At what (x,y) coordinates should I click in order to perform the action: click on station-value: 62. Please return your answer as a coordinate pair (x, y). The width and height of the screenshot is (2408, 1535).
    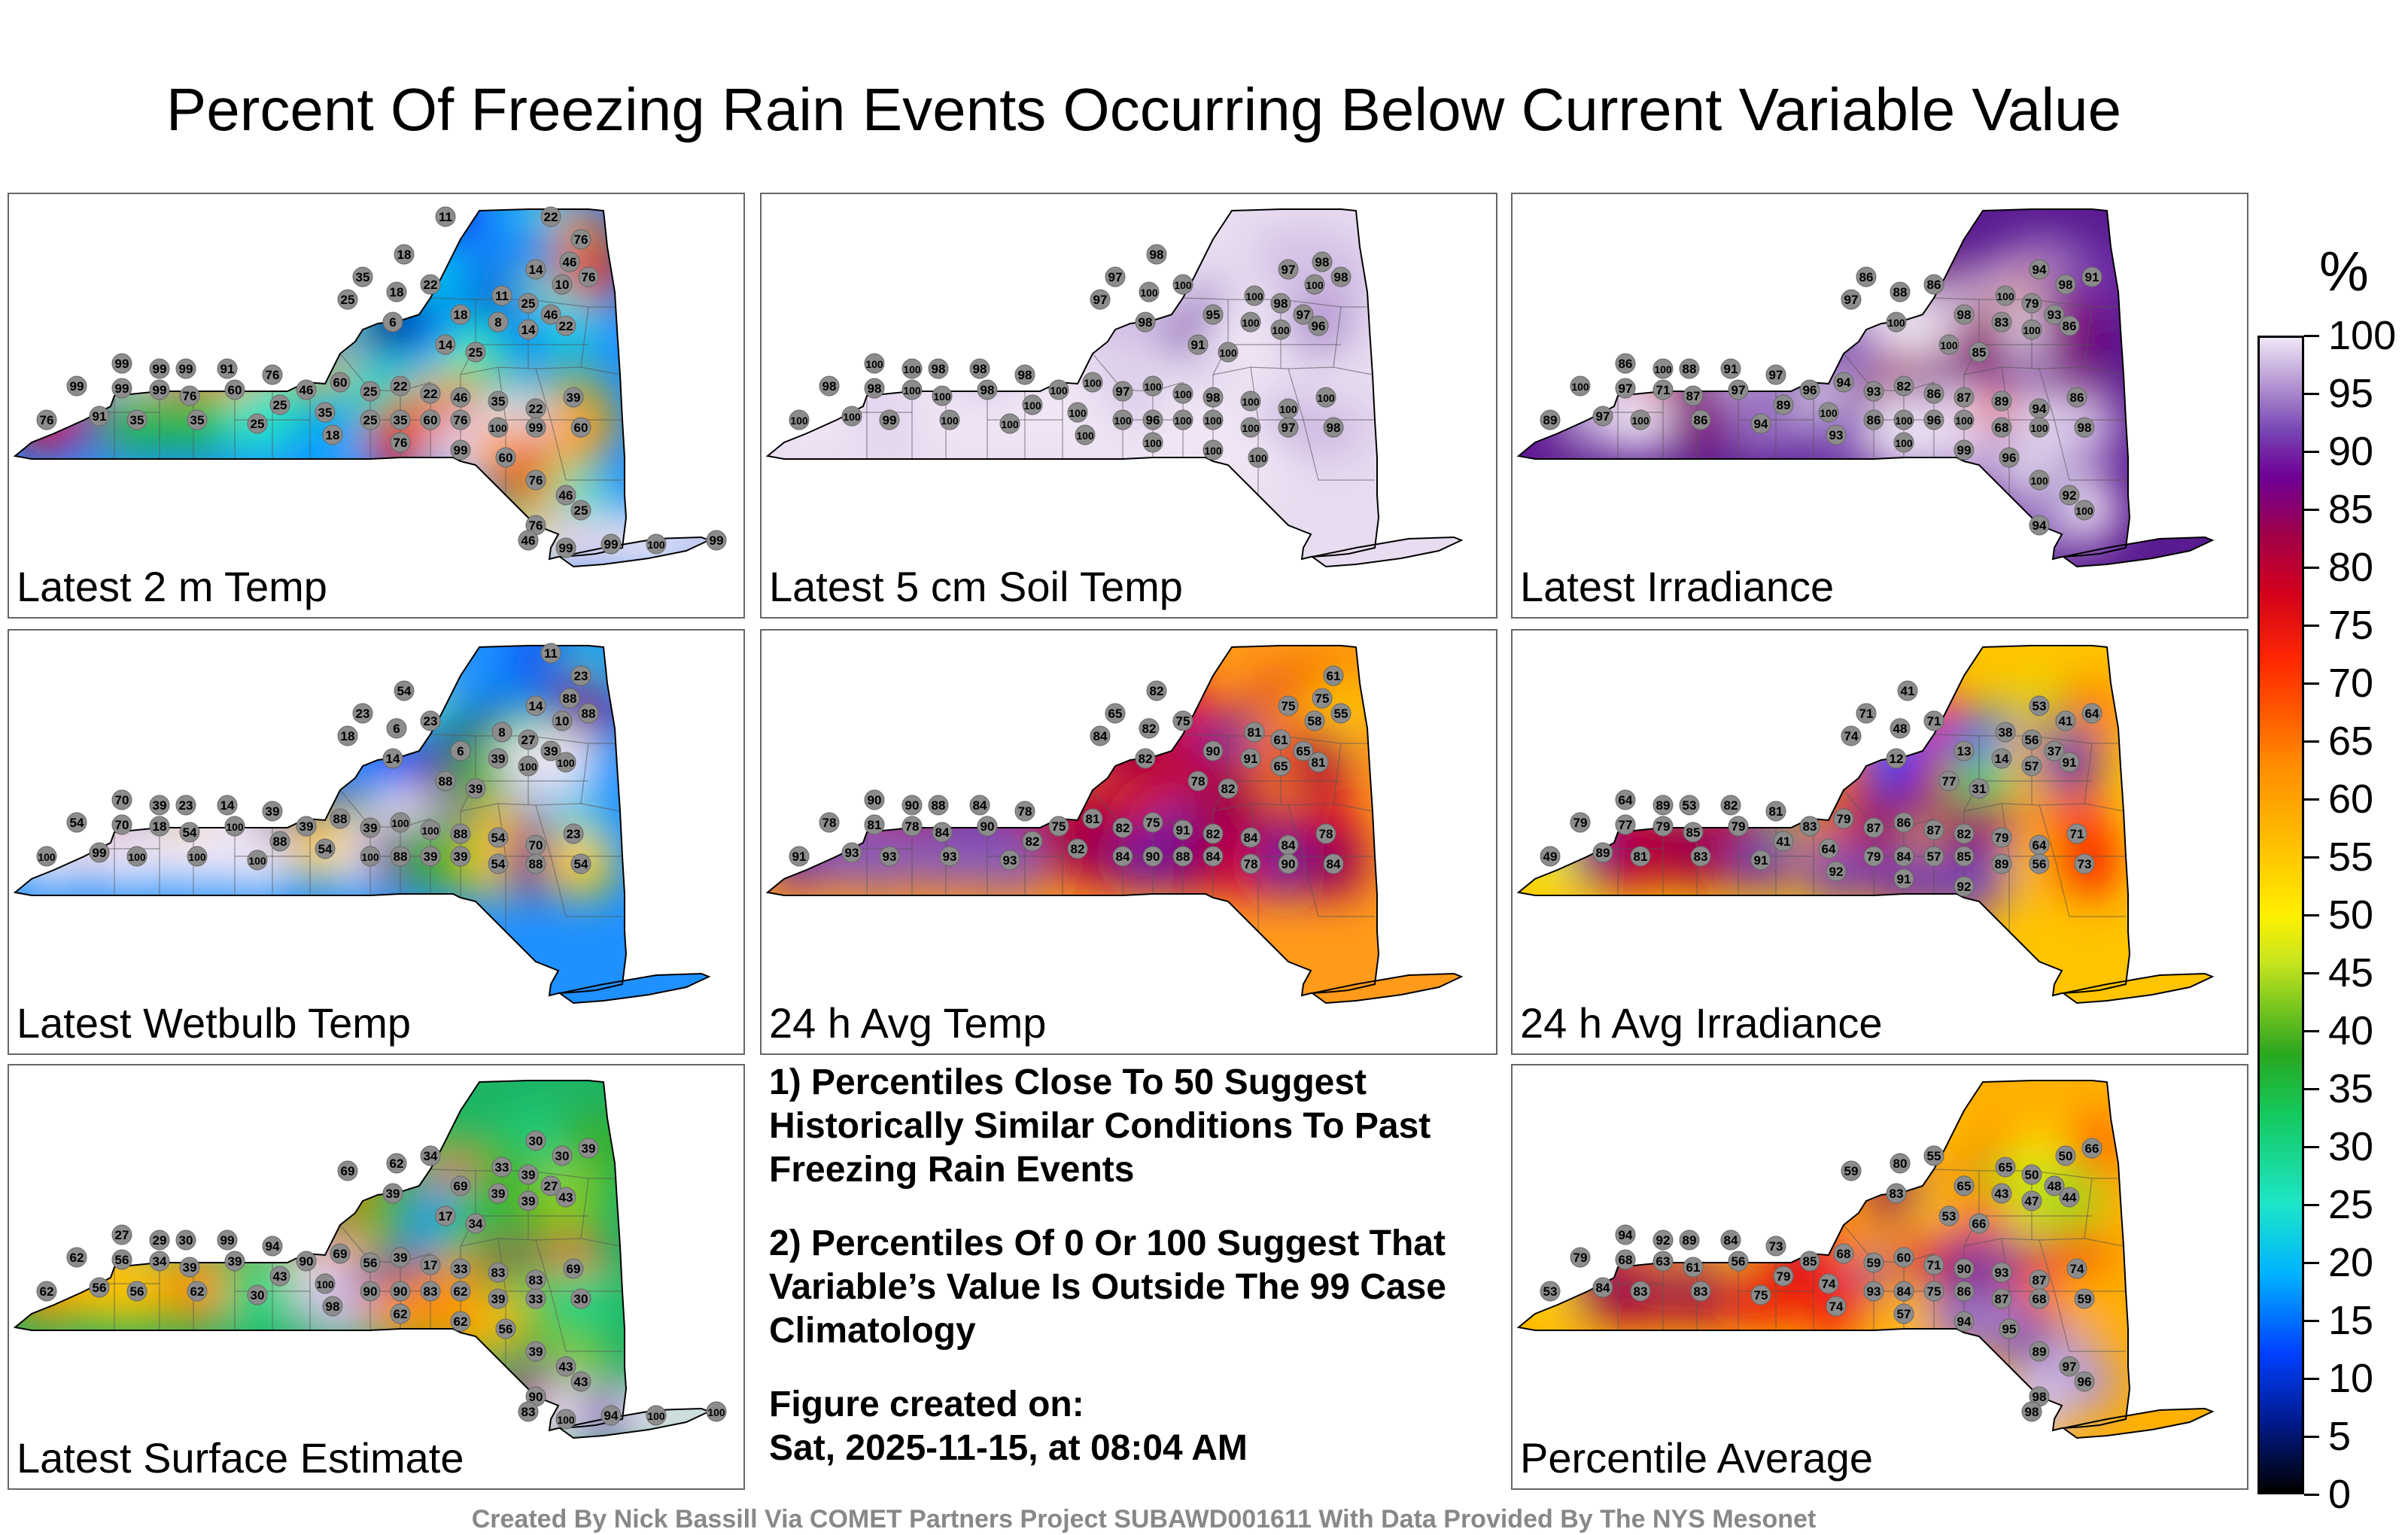
    Looking at the image, I should click on (461, 1322).